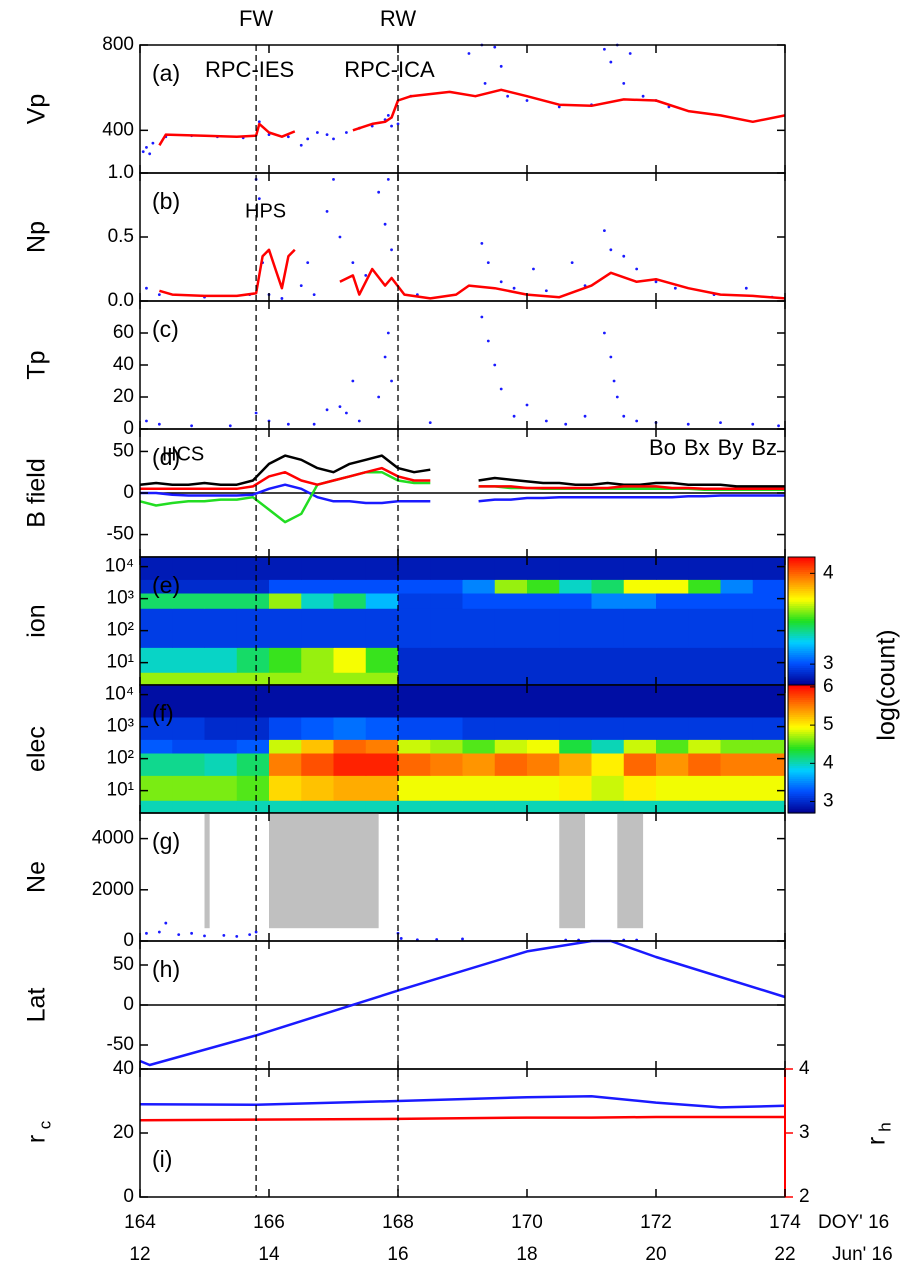 The height and width of the screenshot is (1276, 922). I want to click on y-tick-label: 40, so click(123, 1068).